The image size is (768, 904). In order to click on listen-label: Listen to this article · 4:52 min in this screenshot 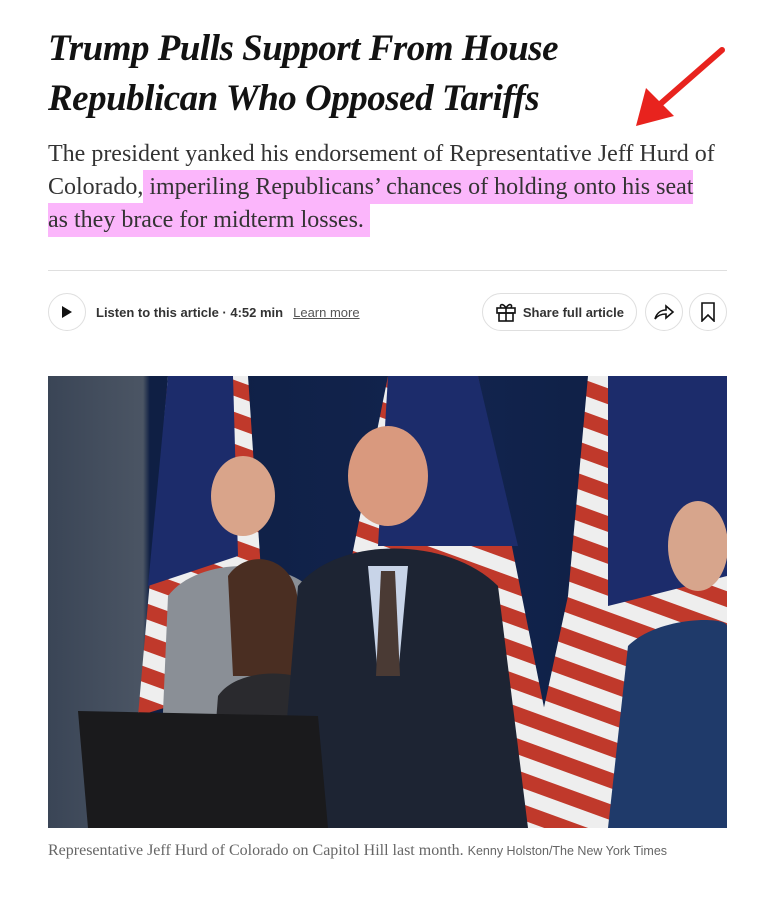, I will do `click(190, 312)`.